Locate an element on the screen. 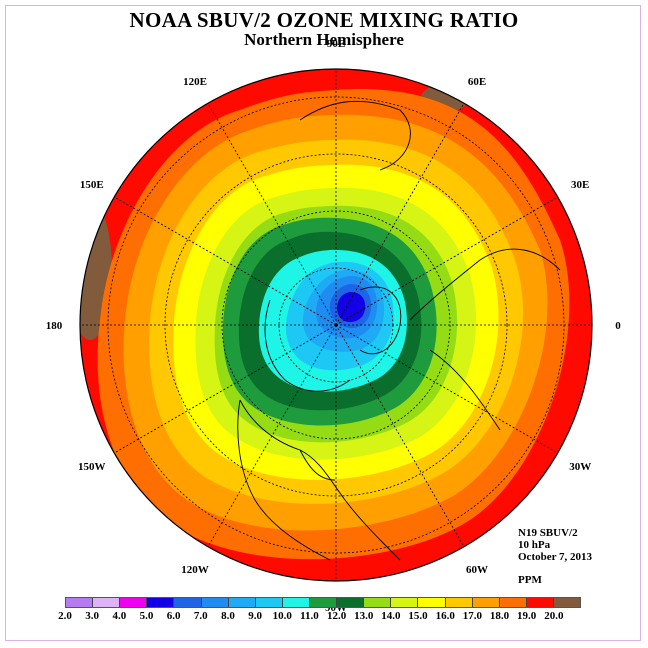 This screenshot has width=648, height=648. colorbar-tick-label: 3.0 is located at coordinates (92, 616).